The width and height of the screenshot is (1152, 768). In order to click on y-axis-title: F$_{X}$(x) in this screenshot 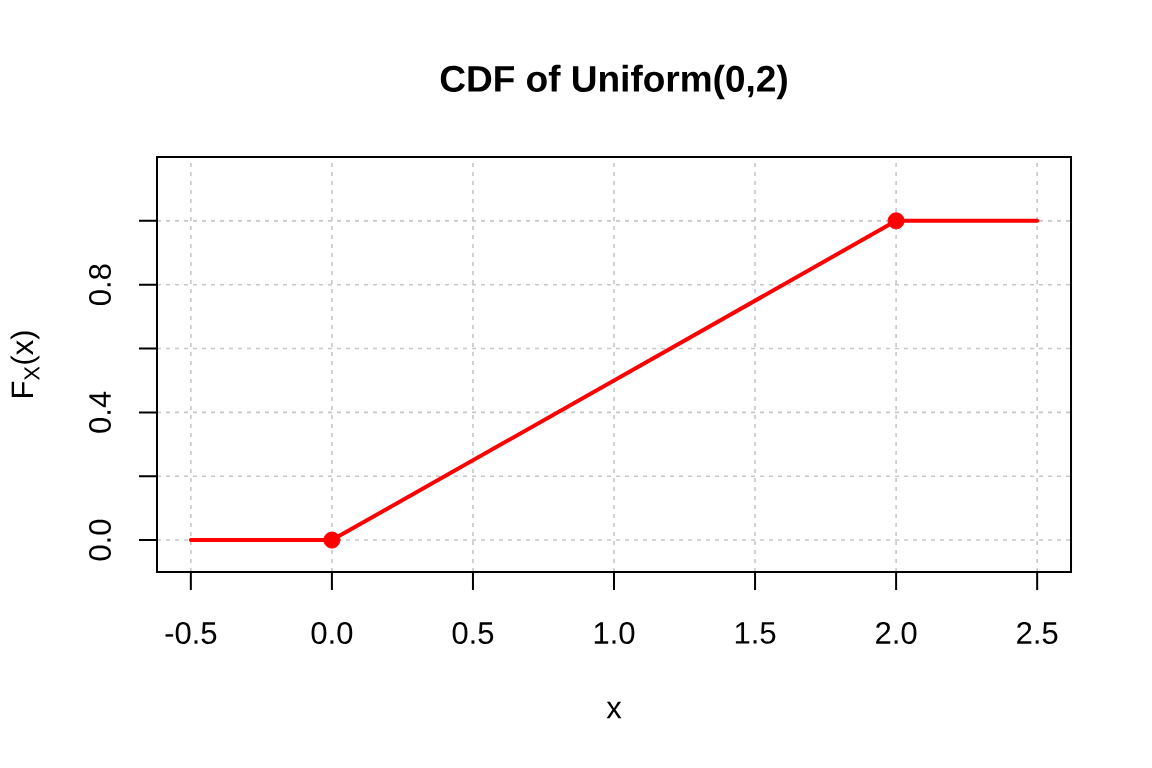, I will do `click(25, 364)`.